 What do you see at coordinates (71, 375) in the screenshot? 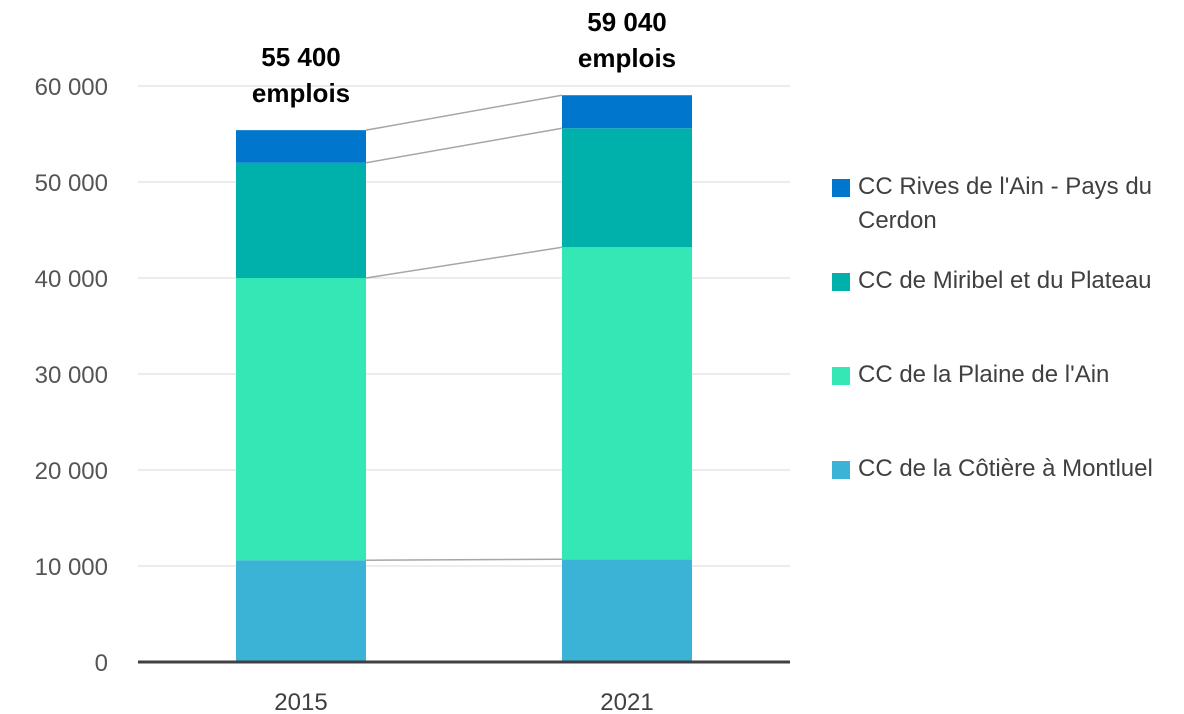
I see `y-tick-label: 30 000` at bounding box center [71, 375].